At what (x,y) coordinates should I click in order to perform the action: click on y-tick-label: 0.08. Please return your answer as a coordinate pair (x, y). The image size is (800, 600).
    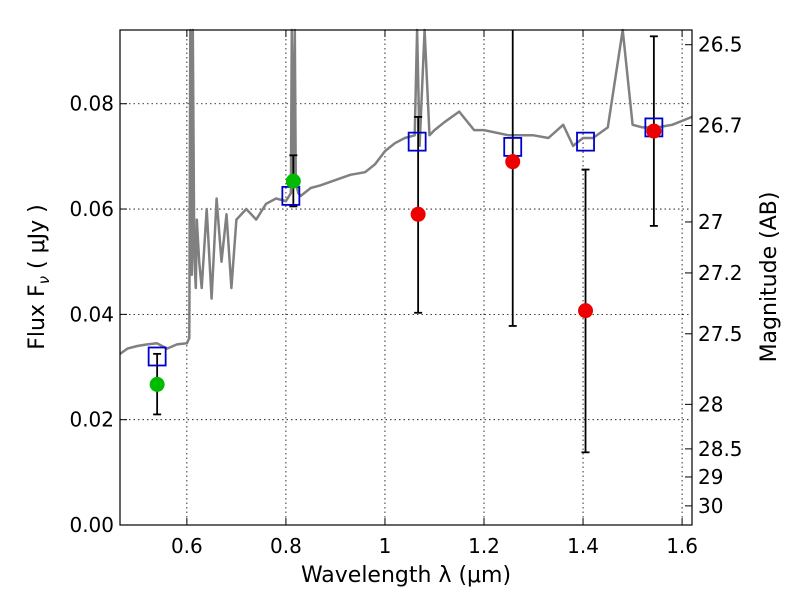
    Looking at the image, I should click on (91, 104).